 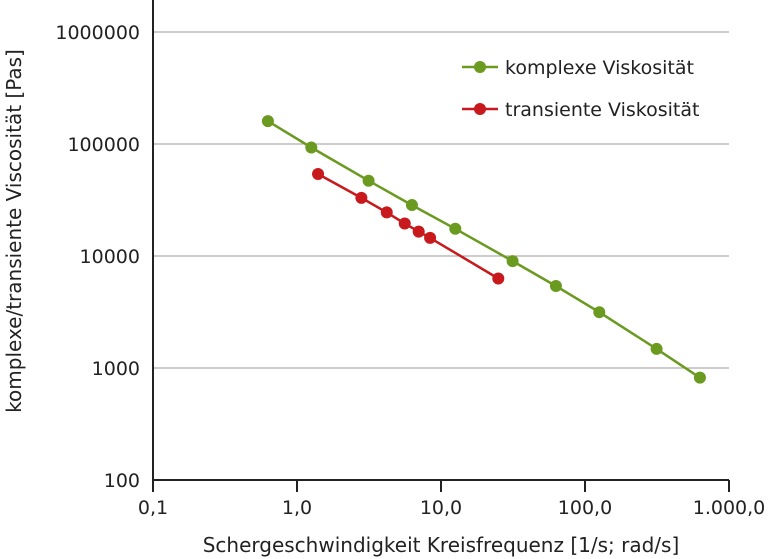 What do you see at coordinates (441, 508) in the screenshot?
I see `x-tick-label: 10,0` at bounding box center [441, 508].